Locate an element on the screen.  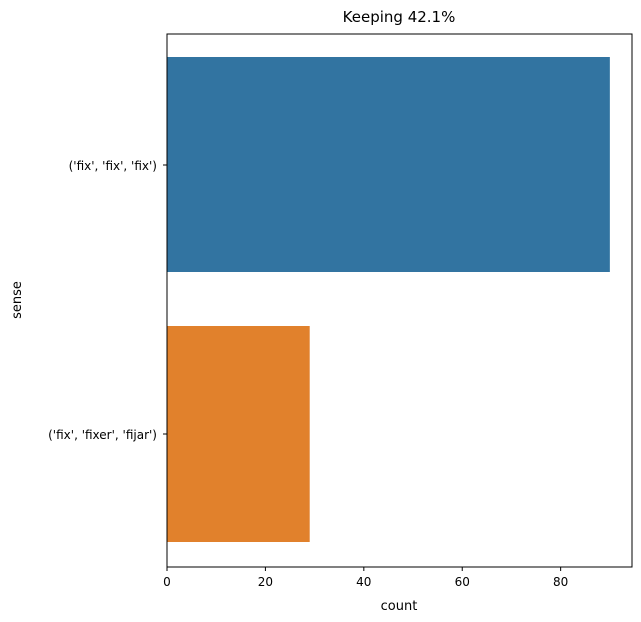
bar-fix-fixer-fijar is located at coordinates (238, 434).